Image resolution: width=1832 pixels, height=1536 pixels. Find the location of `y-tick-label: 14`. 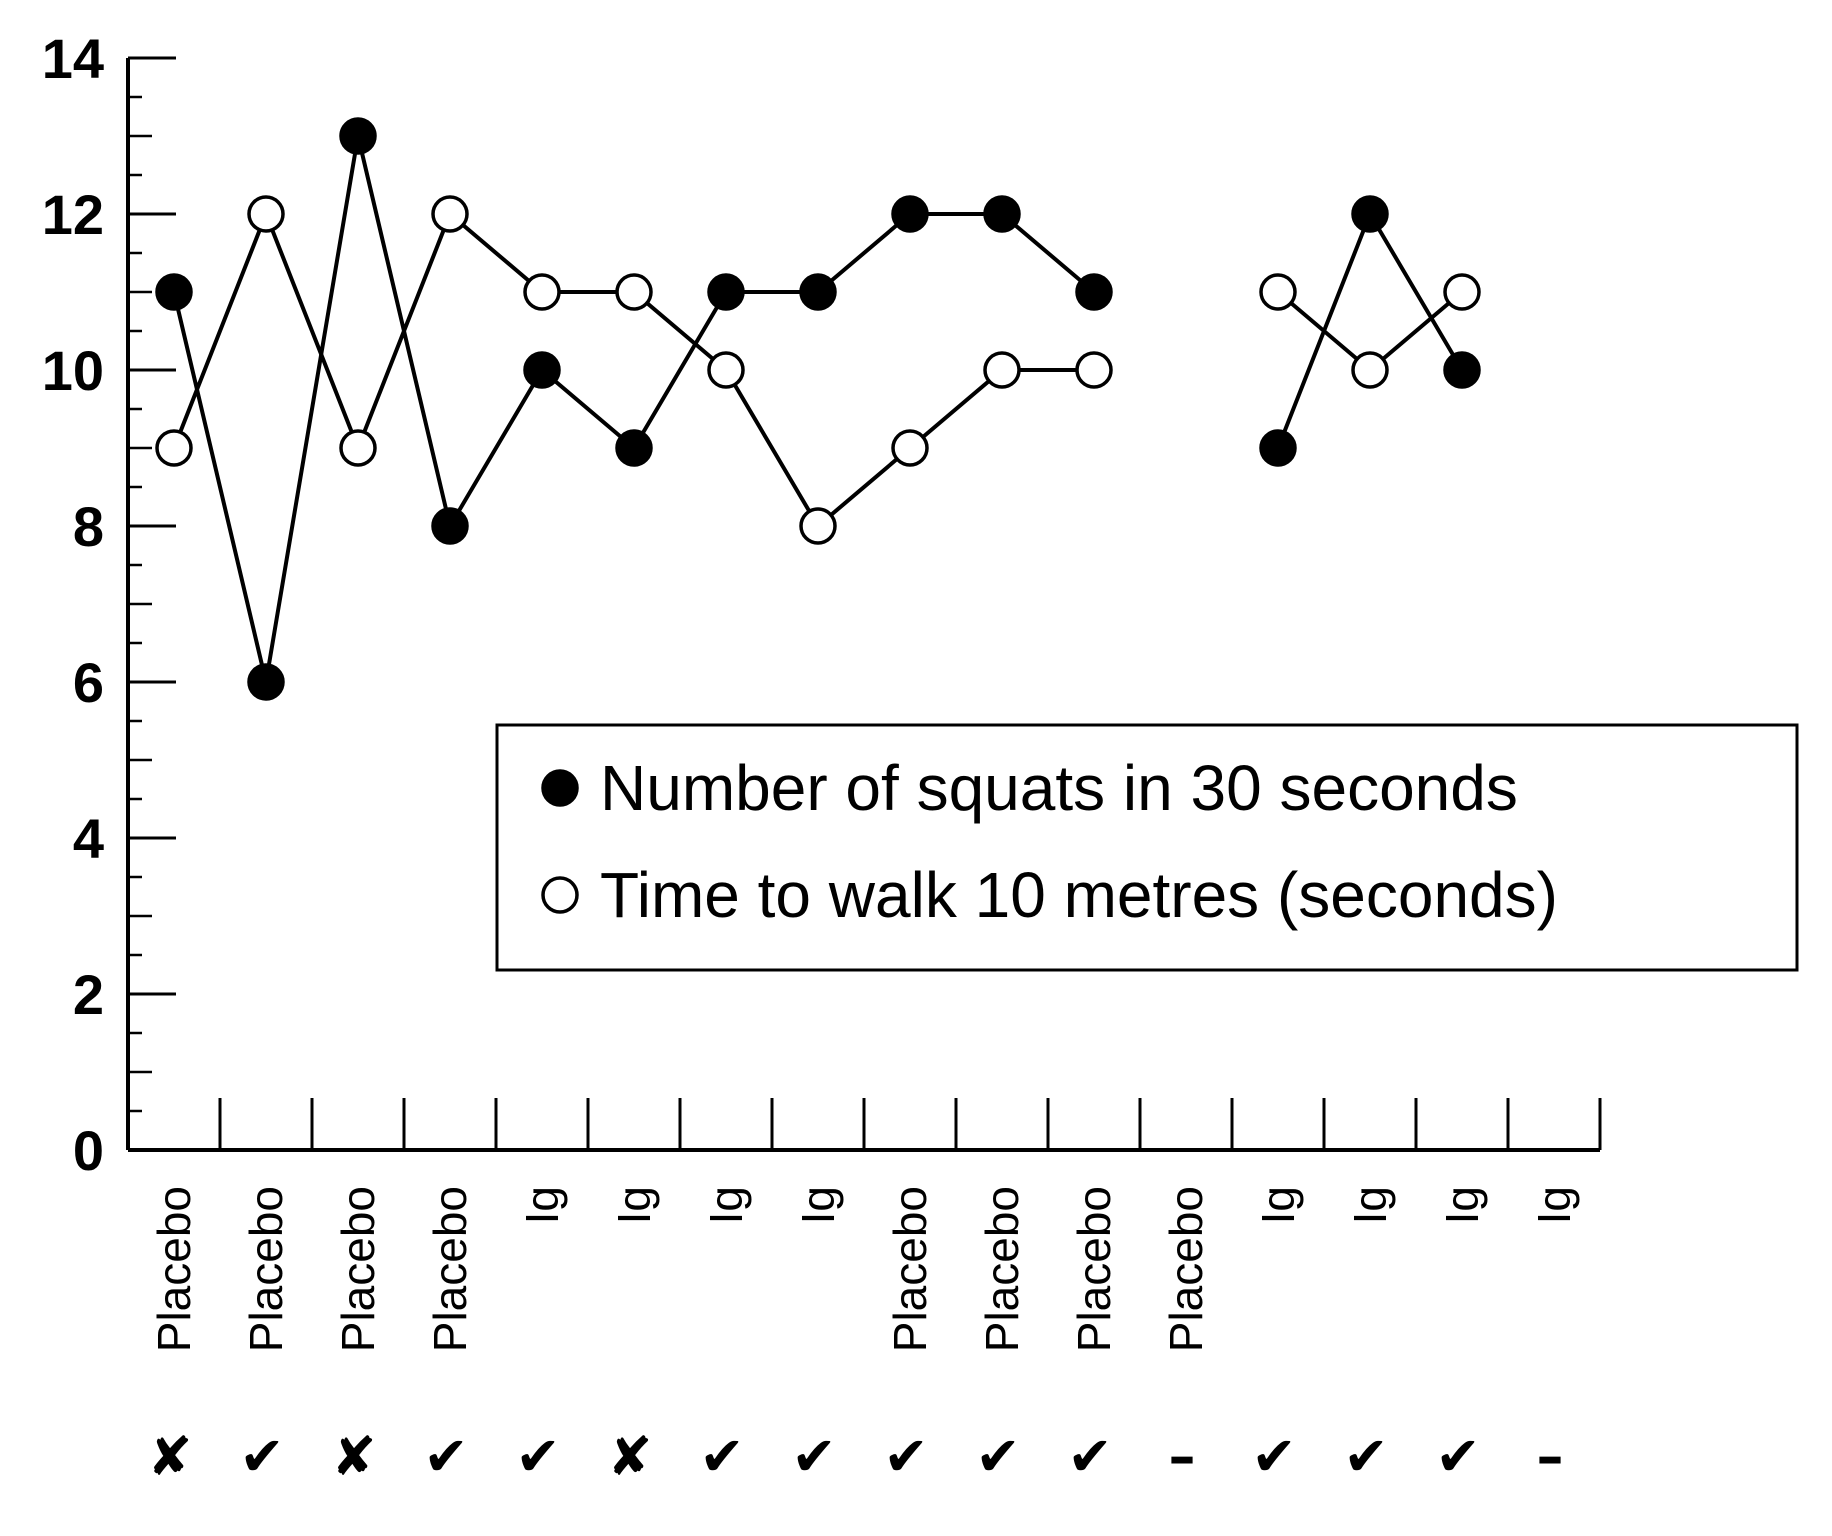

y-tick-label: 14 is located at coordinates (73, 58).